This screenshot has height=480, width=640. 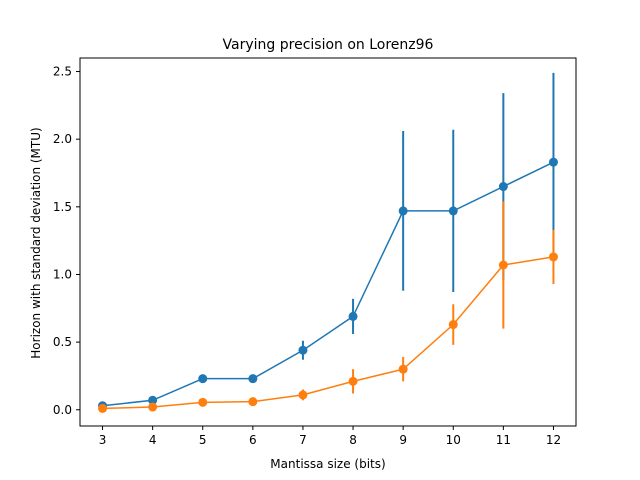 I want to click on x-tick-label: 9, so click(x=403, y=440).